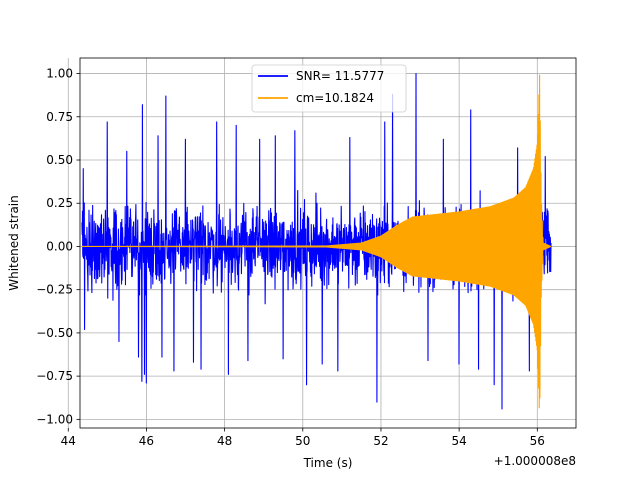 This screenshot has height=480, width=640. What do you see at coordinates (59, 74) in the screenshot?
I see `y-tick-label: 1.00` at bounding box center [59, 74].